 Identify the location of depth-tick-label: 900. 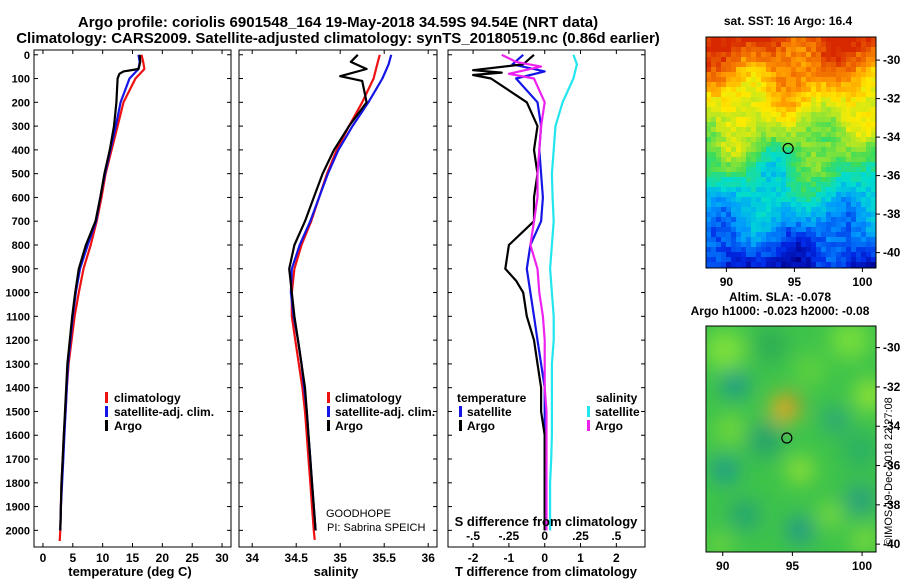
(21, 270).